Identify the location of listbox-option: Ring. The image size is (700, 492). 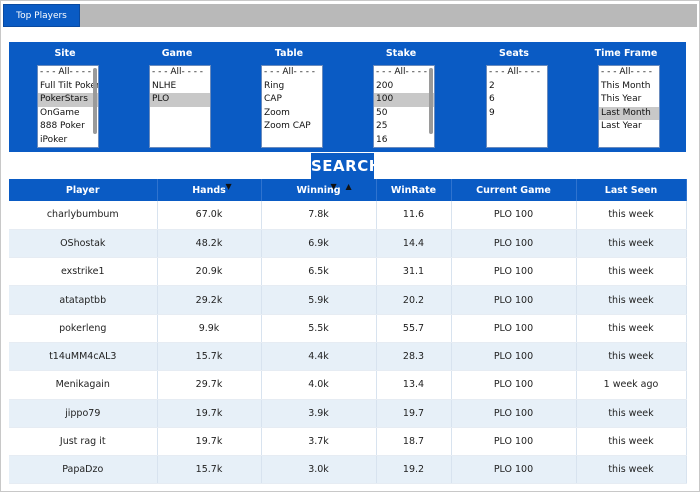
(274, 85).